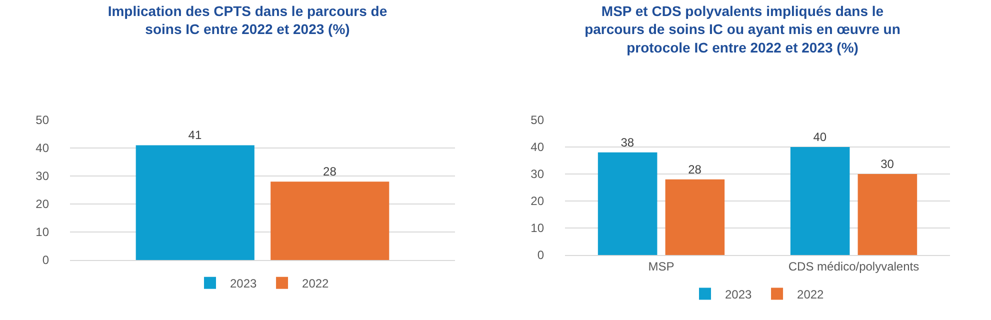 This screenshot has height=320, width=991. What do you see at coordinates (742, 29) in the screenshot?
I see `chart-title: MSP et CDS polyvalents impliqués dans le parcours de soins IC ou ayant mis en œuvre un protocole IC entre 2022 et 2023 (%)` at bounding box center [742, 29].